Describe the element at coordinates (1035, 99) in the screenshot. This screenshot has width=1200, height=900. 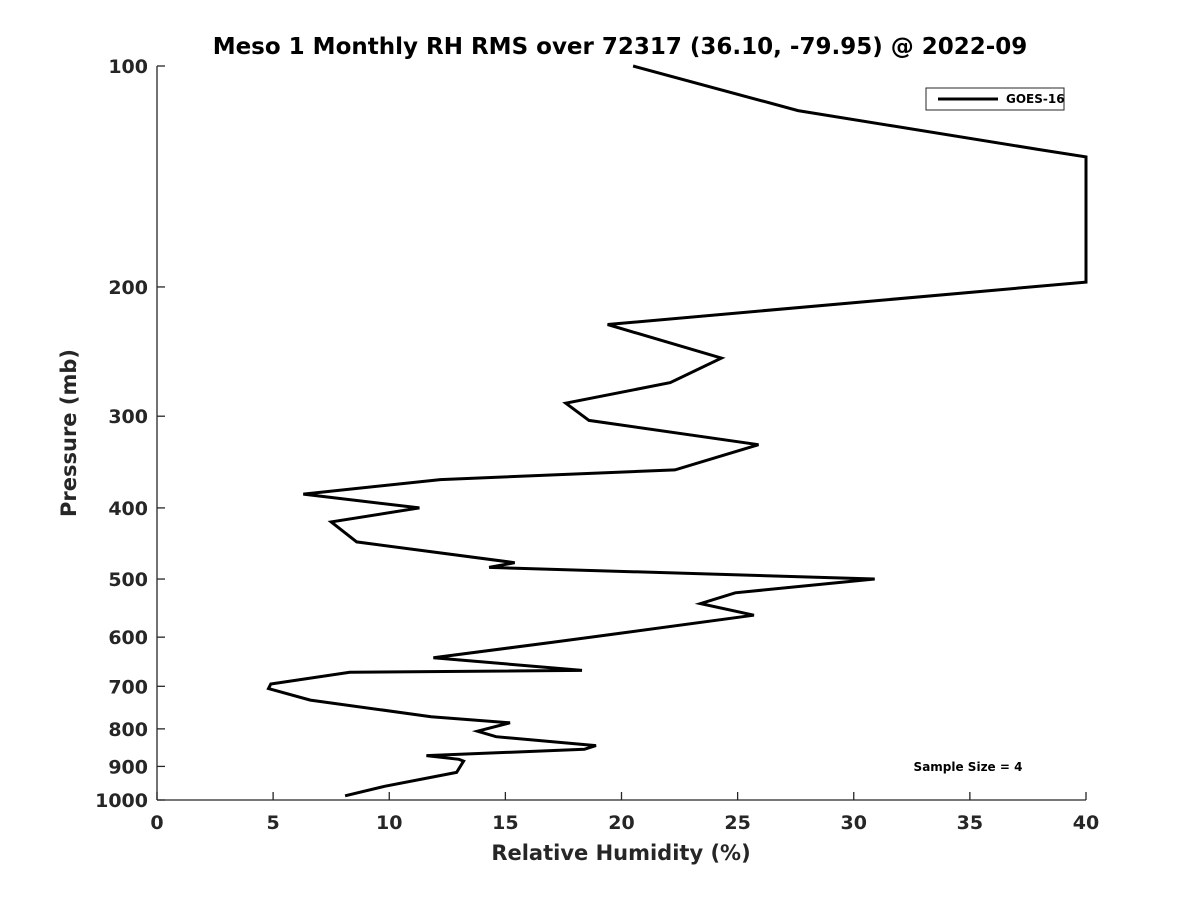
I see `legend-entry-label: GOES-16` at that location.